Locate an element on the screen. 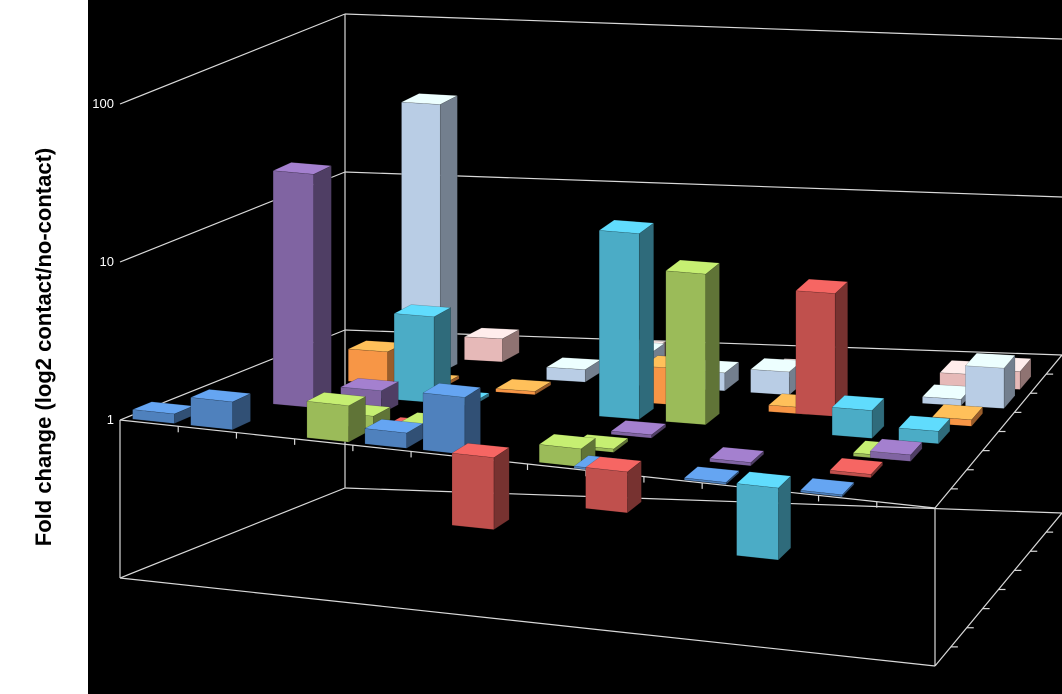  y-tick-label: 10 is located at coordinates (107, 261).